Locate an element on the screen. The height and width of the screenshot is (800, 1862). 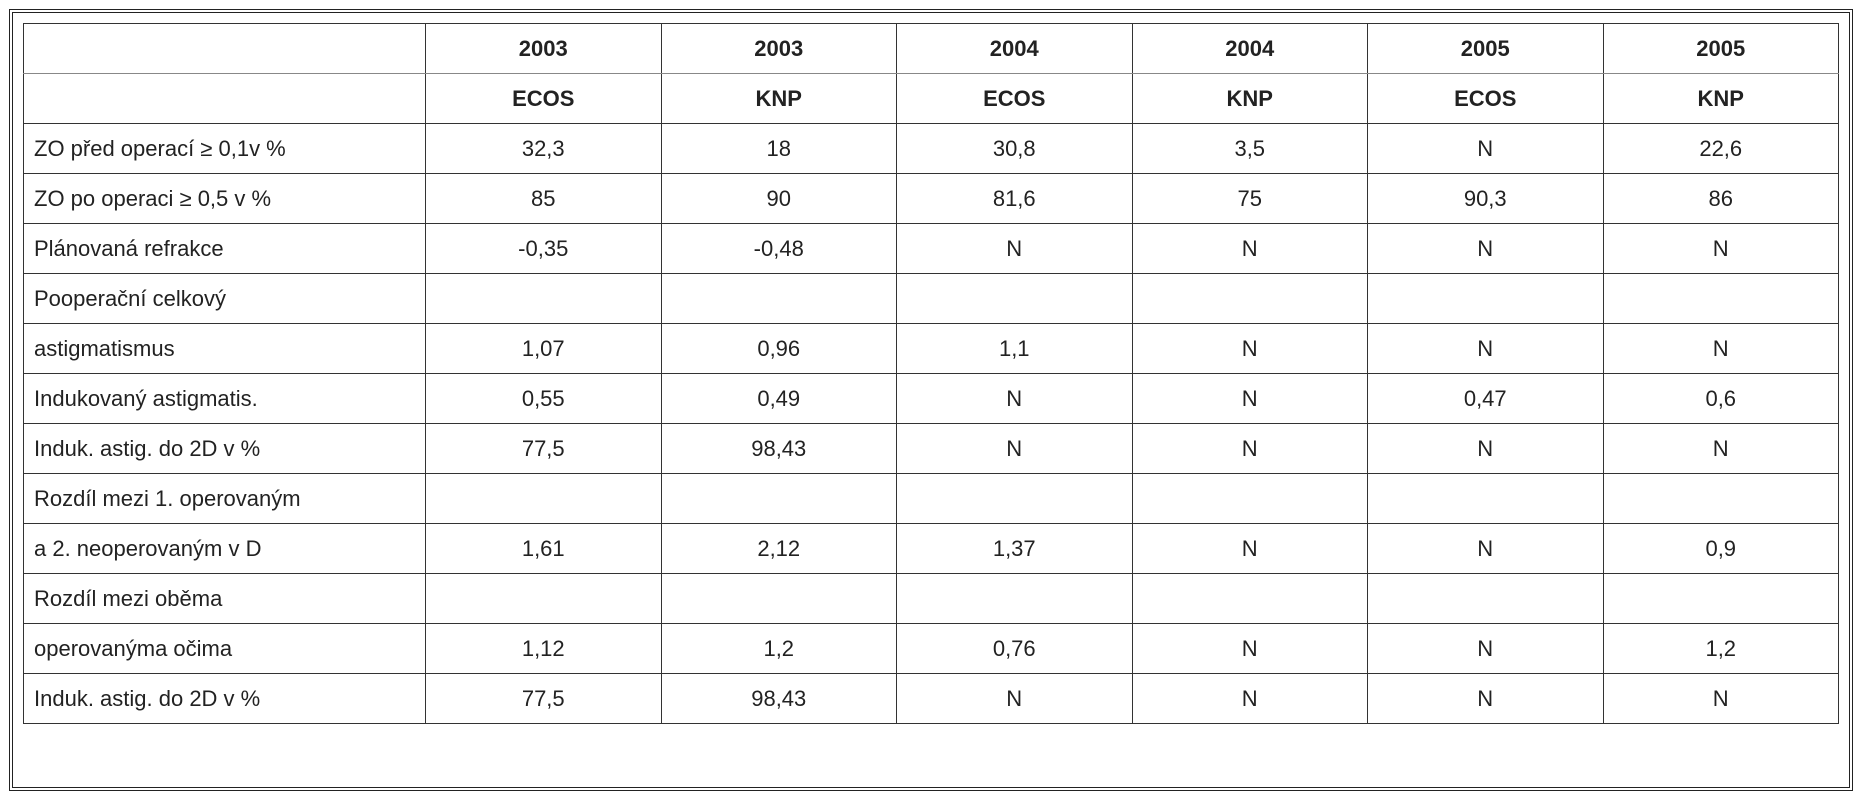
cell: 30,8 is located at coordinates (1014, 148).